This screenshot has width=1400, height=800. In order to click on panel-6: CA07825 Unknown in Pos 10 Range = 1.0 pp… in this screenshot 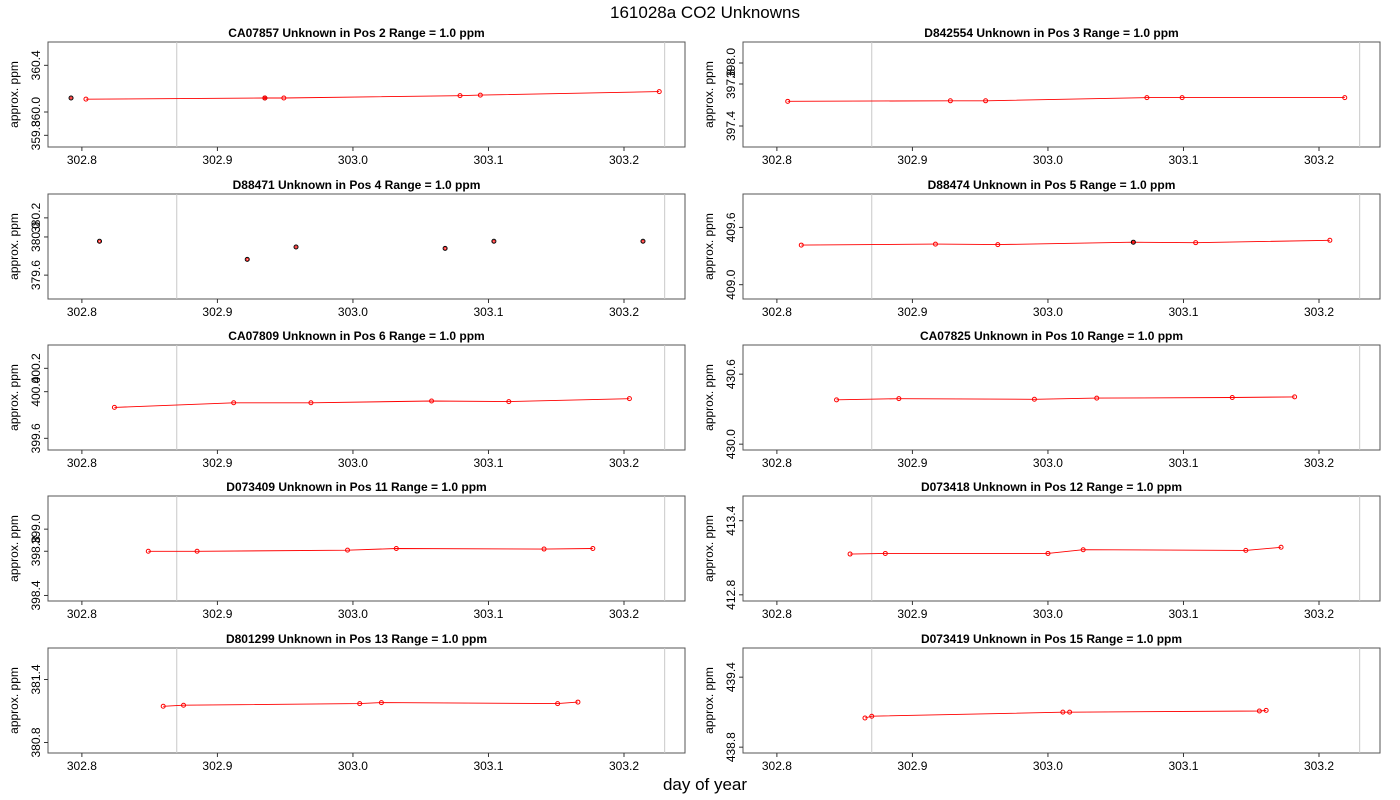, I will do `click(1041, 399)`.